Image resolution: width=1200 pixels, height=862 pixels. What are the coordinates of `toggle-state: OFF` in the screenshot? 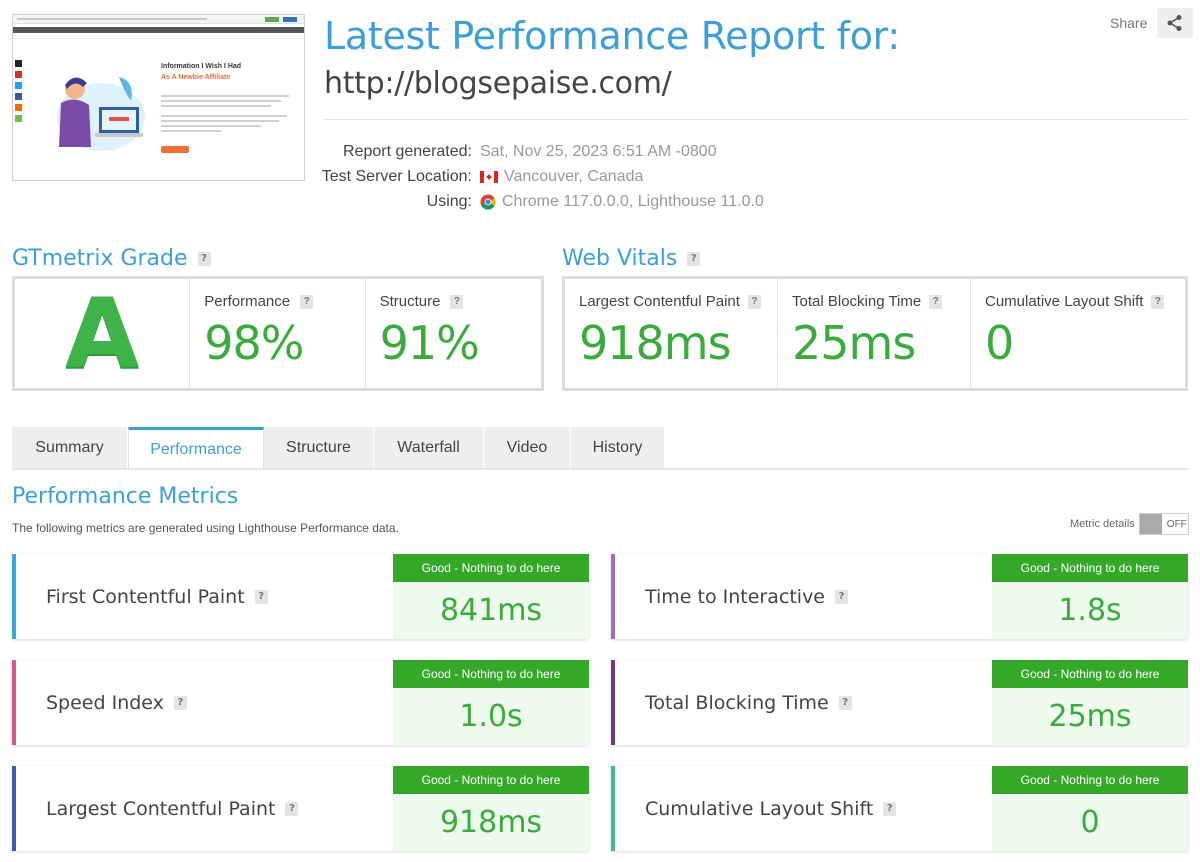 It's located at (1176, 524).